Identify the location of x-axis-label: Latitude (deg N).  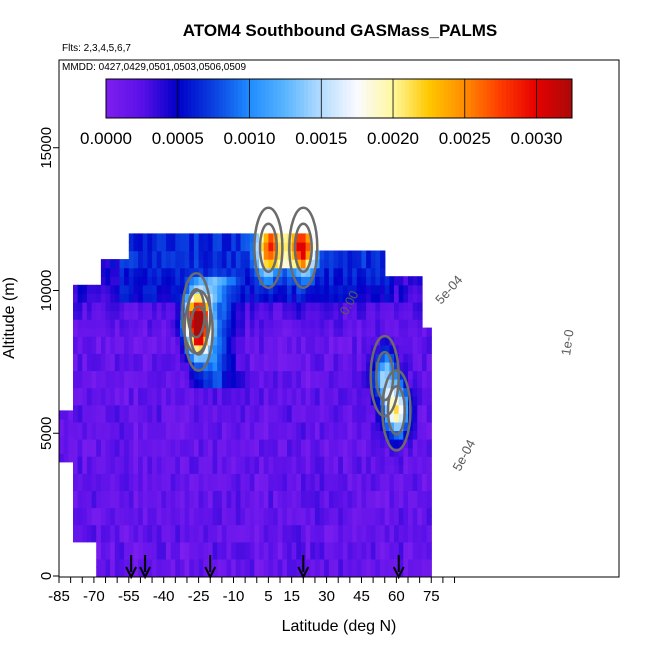
(339, 626).